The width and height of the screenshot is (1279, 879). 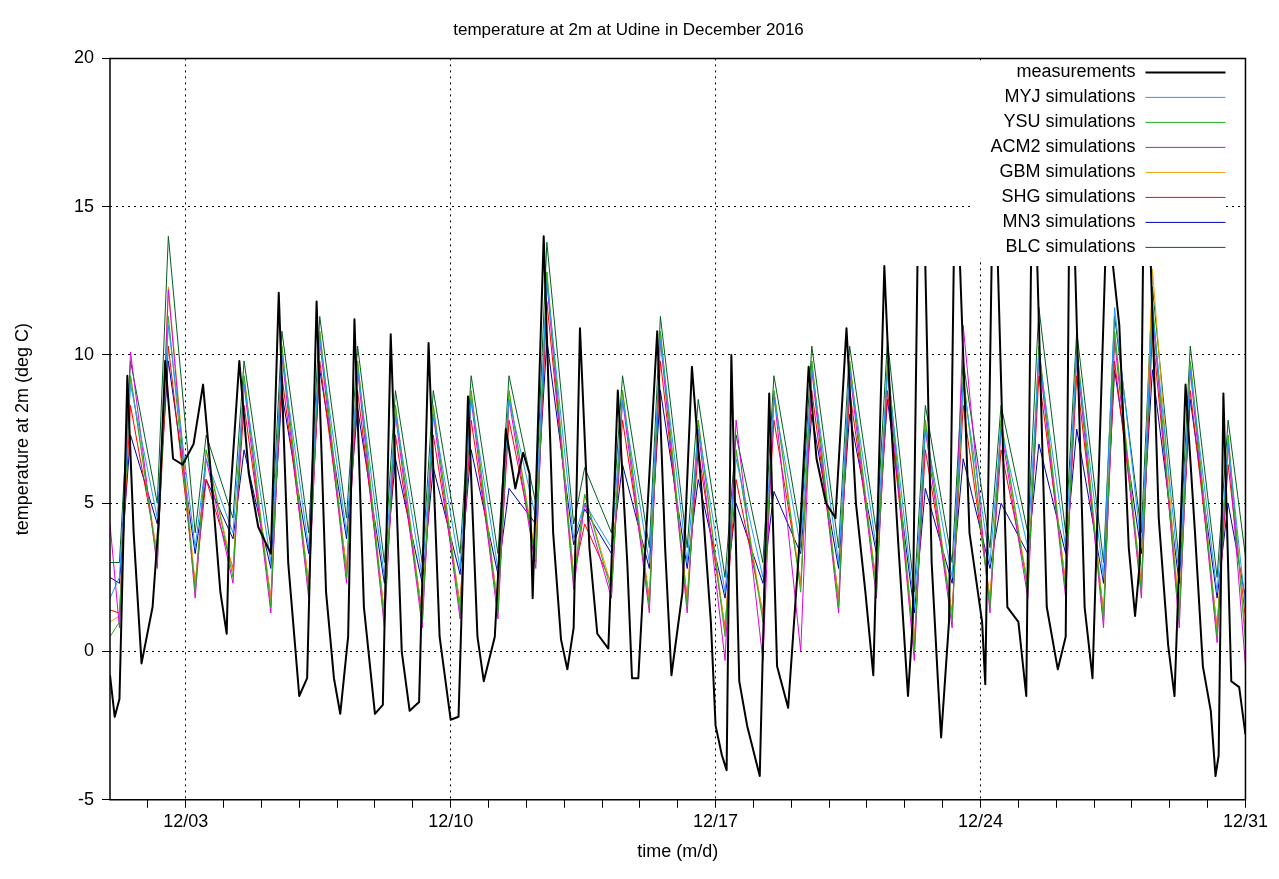 What do you see at coordinates (716, 820) in the screenshot?
I see `x-tick-label: 12/17` at bounding box center [716, 820].